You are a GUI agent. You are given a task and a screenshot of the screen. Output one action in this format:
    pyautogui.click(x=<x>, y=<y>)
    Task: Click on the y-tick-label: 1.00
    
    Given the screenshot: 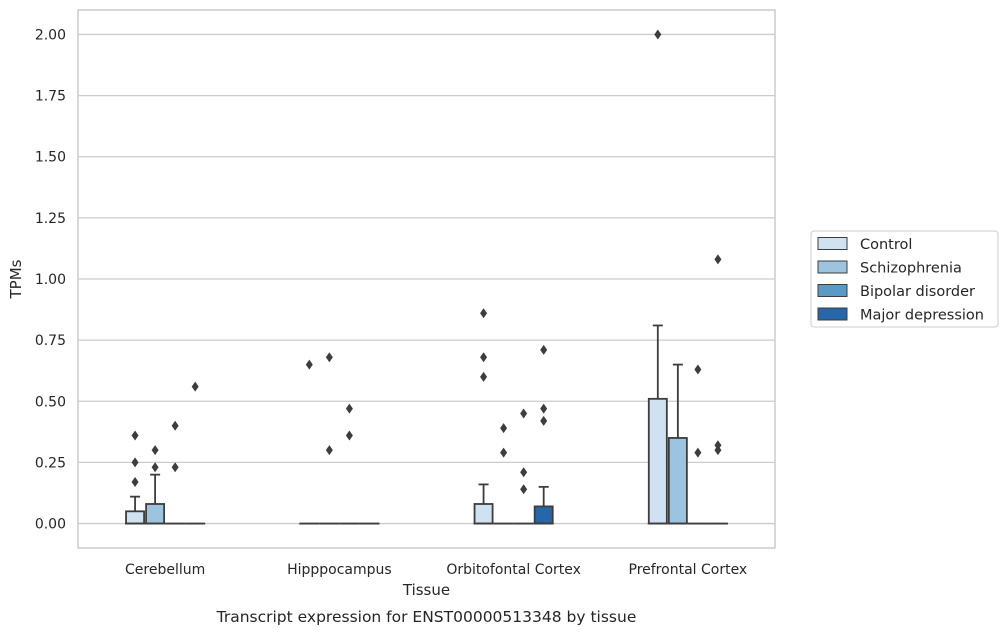 What is the action you would take?
    pyautogui.click(x=50, y=280)
    